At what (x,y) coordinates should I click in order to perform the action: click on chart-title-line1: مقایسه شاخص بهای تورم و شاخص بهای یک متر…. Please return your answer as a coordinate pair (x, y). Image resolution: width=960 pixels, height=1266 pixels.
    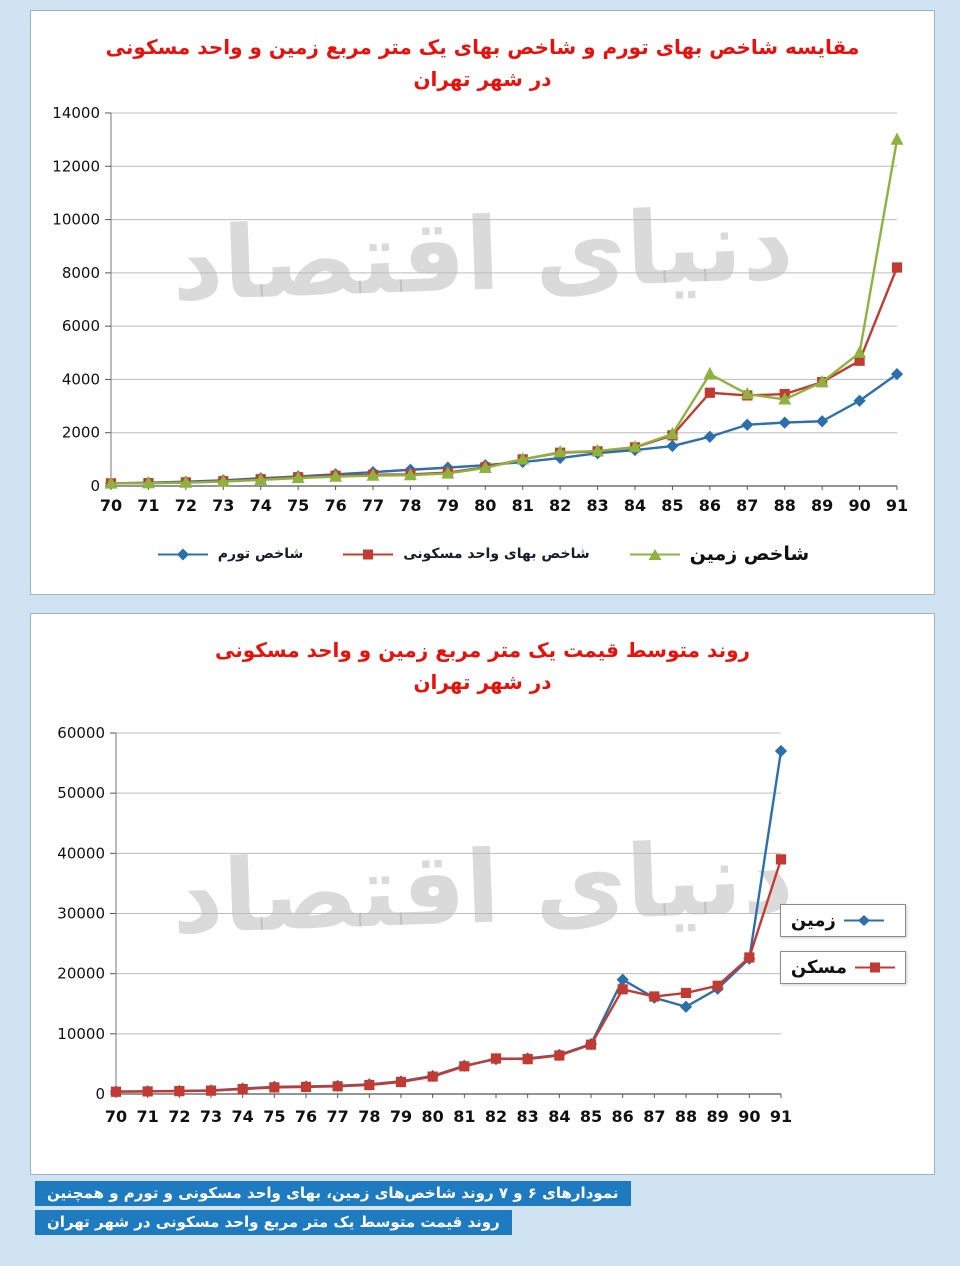
    Looking at the image, I should click on (482, 47).